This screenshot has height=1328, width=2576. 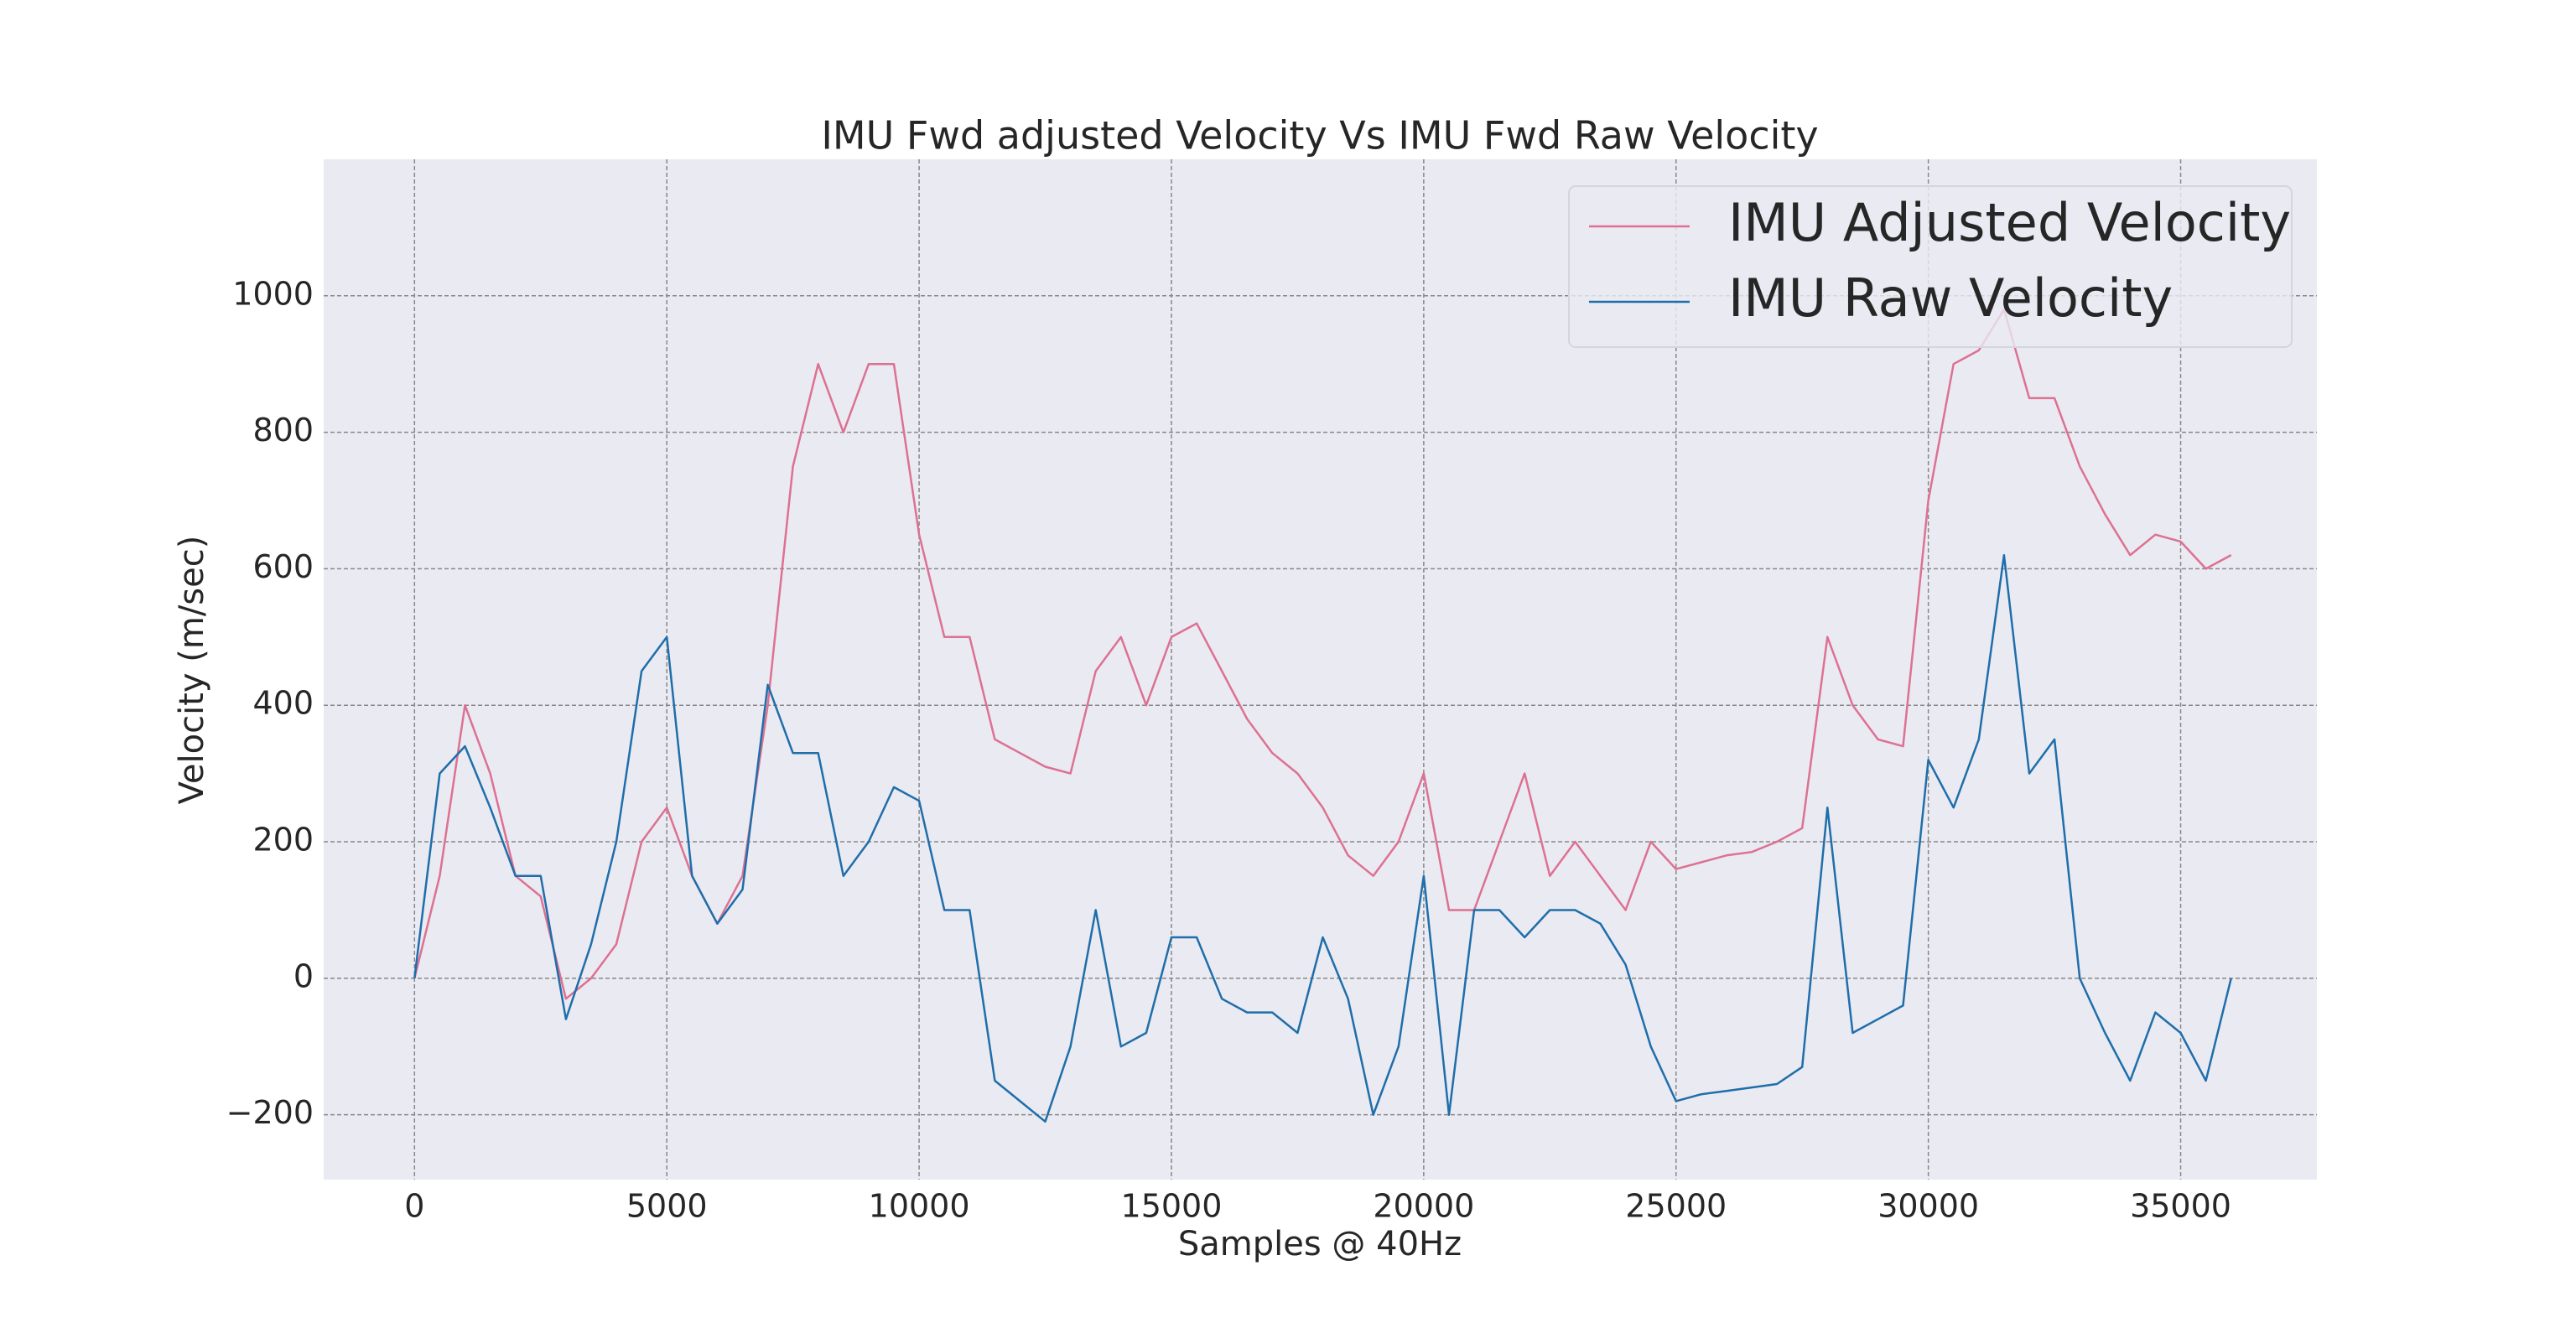 I want to click on y-tick-label: 200, so click(x=283, y=840).